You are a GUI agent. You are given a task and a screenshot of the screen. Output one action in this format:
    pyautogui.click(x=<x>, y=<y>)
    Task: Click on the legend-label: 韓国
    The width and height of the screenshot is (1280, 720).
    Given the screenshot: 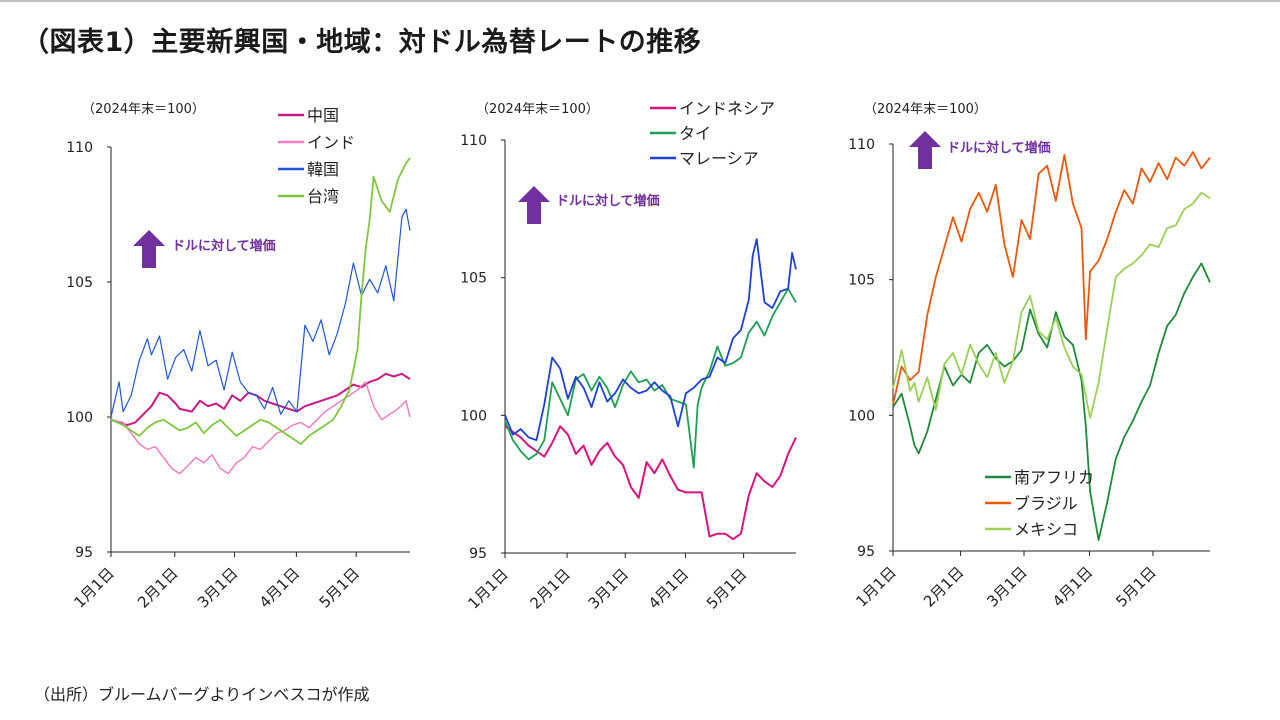 What is the action you would take?
    pyautogui.click(x=323, y=169)
    